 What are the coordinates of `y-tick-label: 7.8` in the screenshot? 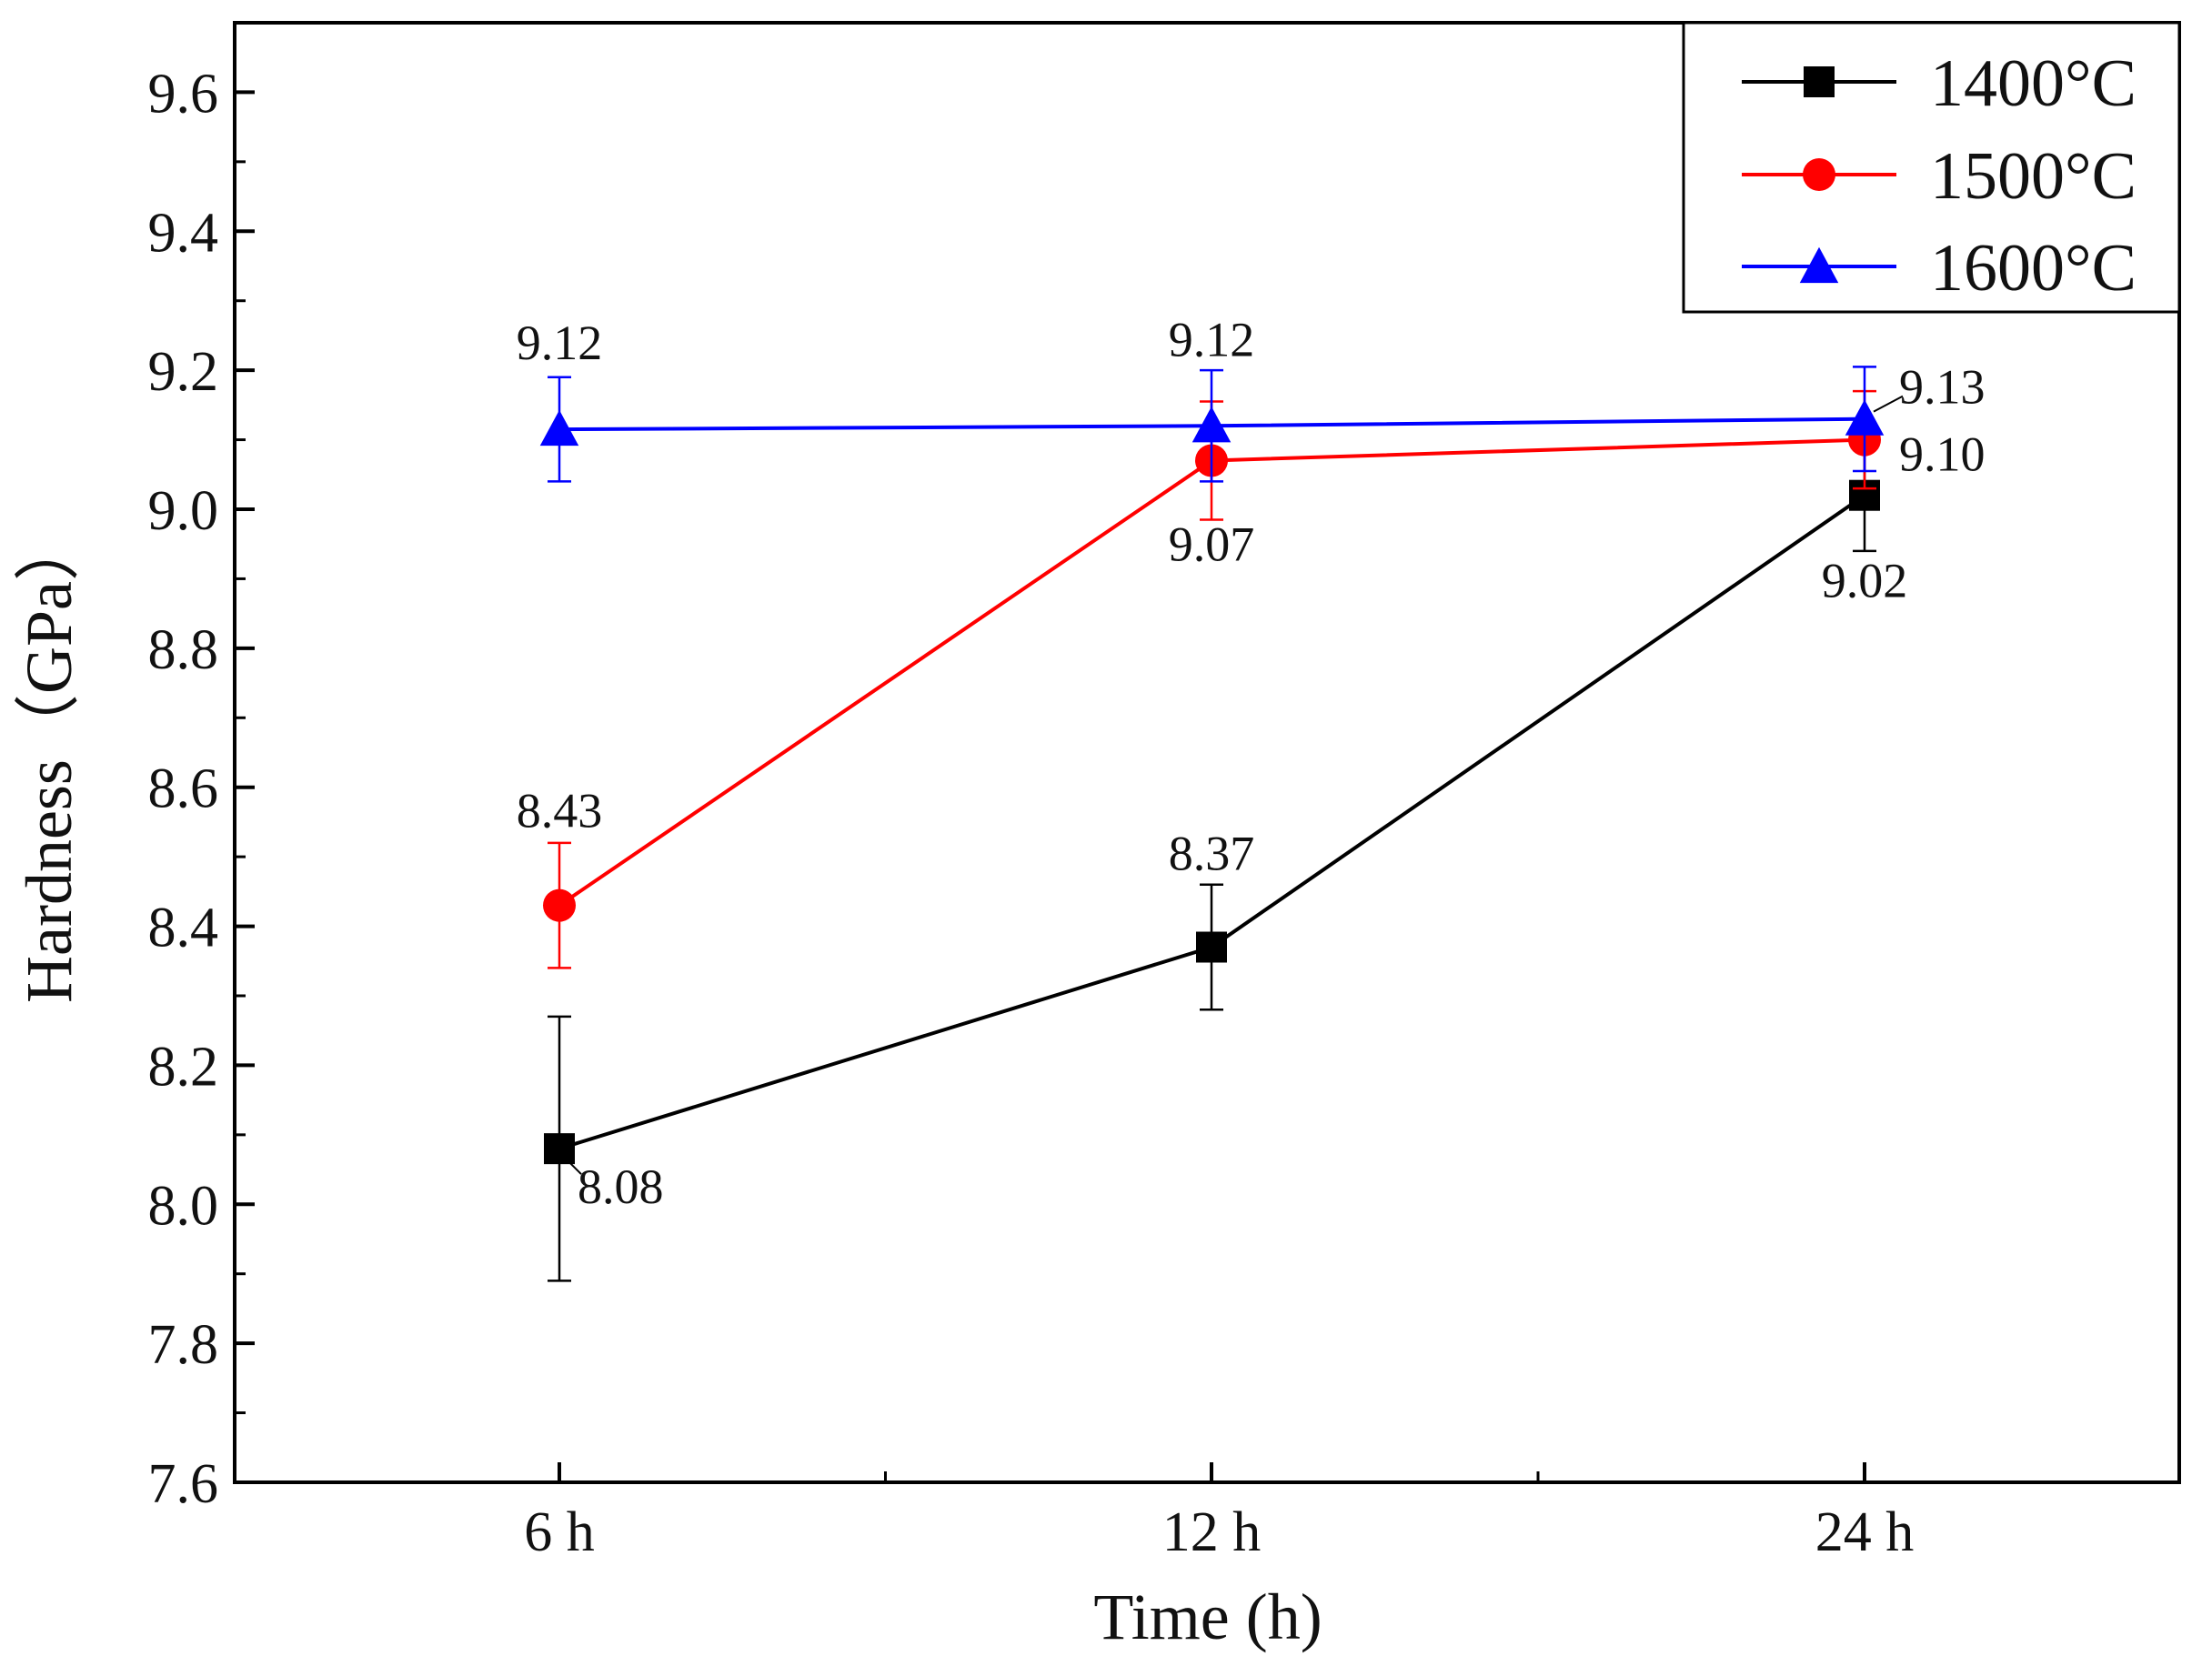 It's located at (183, 1345).